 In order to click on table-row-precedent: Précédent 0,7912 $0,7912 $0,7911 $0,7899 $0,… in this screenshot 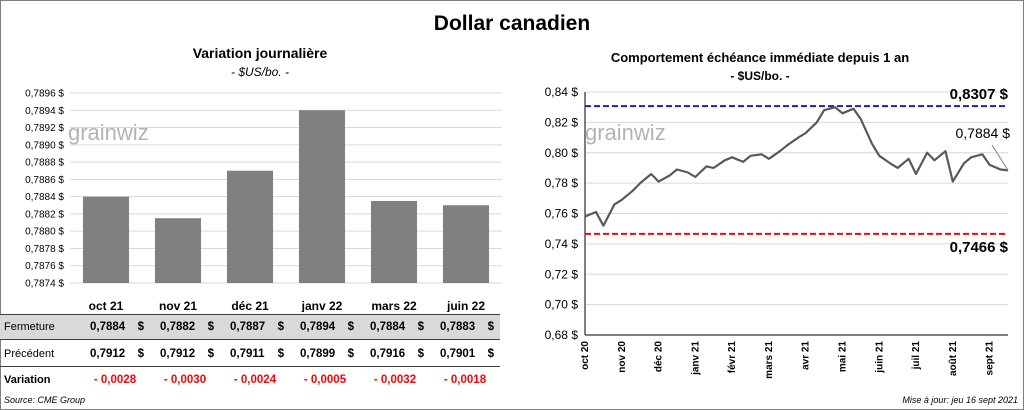, I will do `click(250, 354)`.